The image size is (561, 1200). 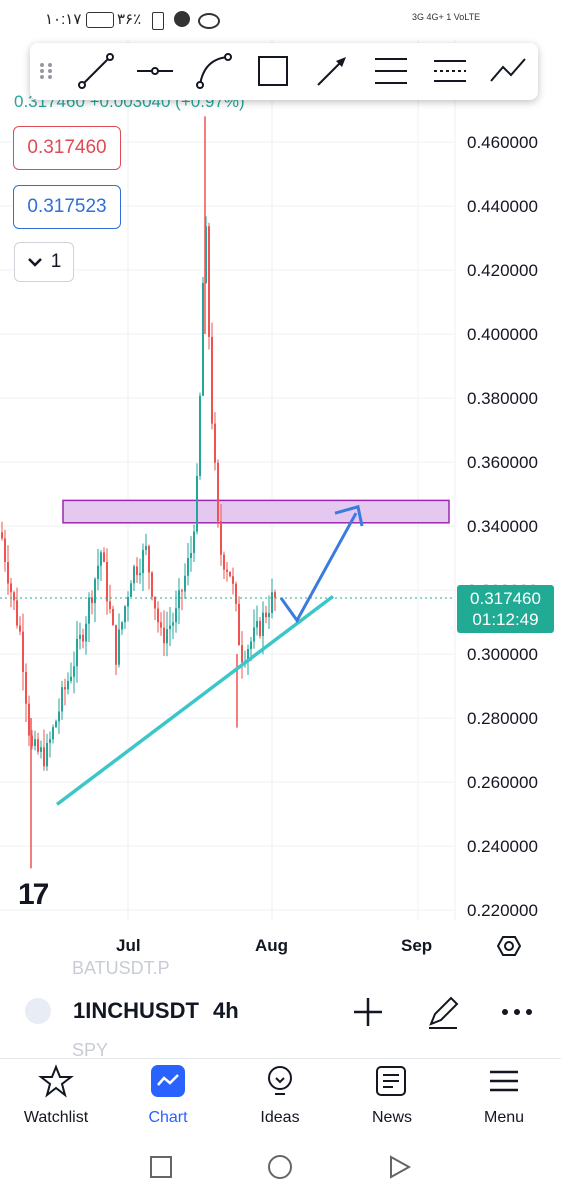 I want to click on back-icon, so click(x=399, y=1167).